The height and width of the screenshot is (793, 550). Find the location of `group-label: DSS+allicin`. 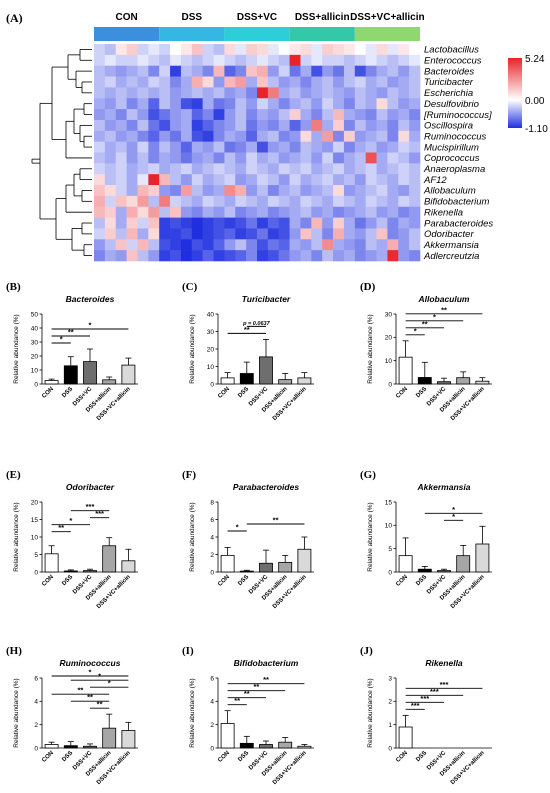

group-label: DSS+allicin is located at coordinates (322, 17).